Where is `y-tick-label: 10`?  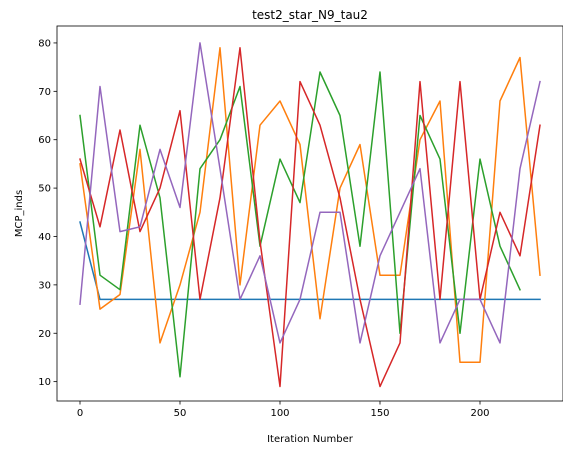
y-tick-label: 10 is located at coordinates (44, 382).